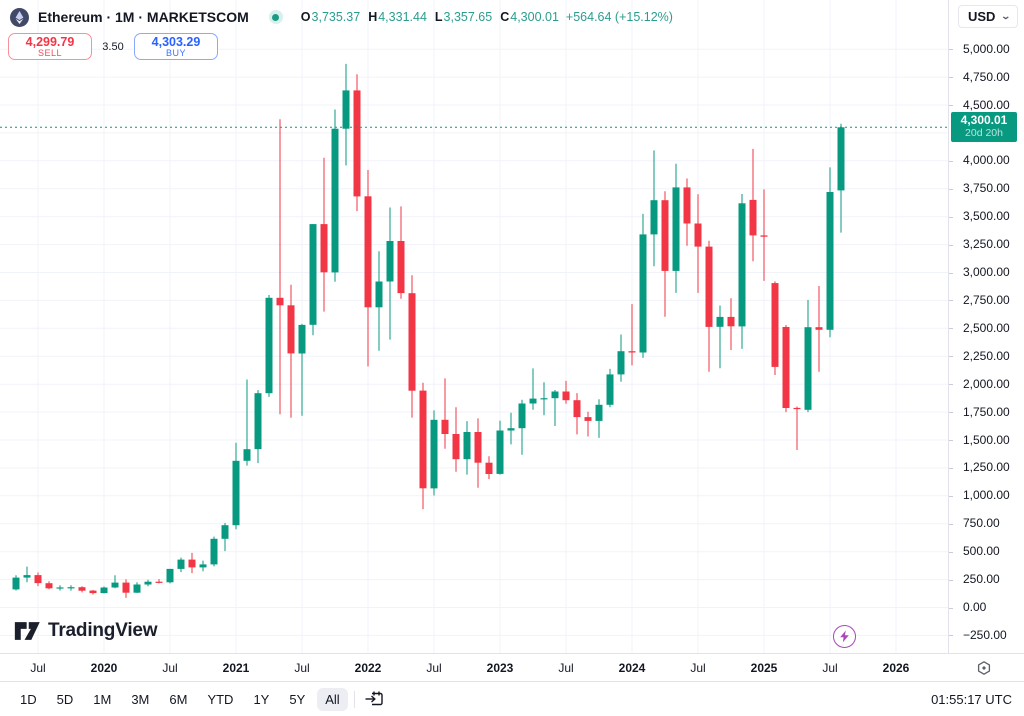  What do you see at coordinates (261, 699) in the screenshot?
I see `range-button-1y: 1Y` at bounding box center [261, 699].